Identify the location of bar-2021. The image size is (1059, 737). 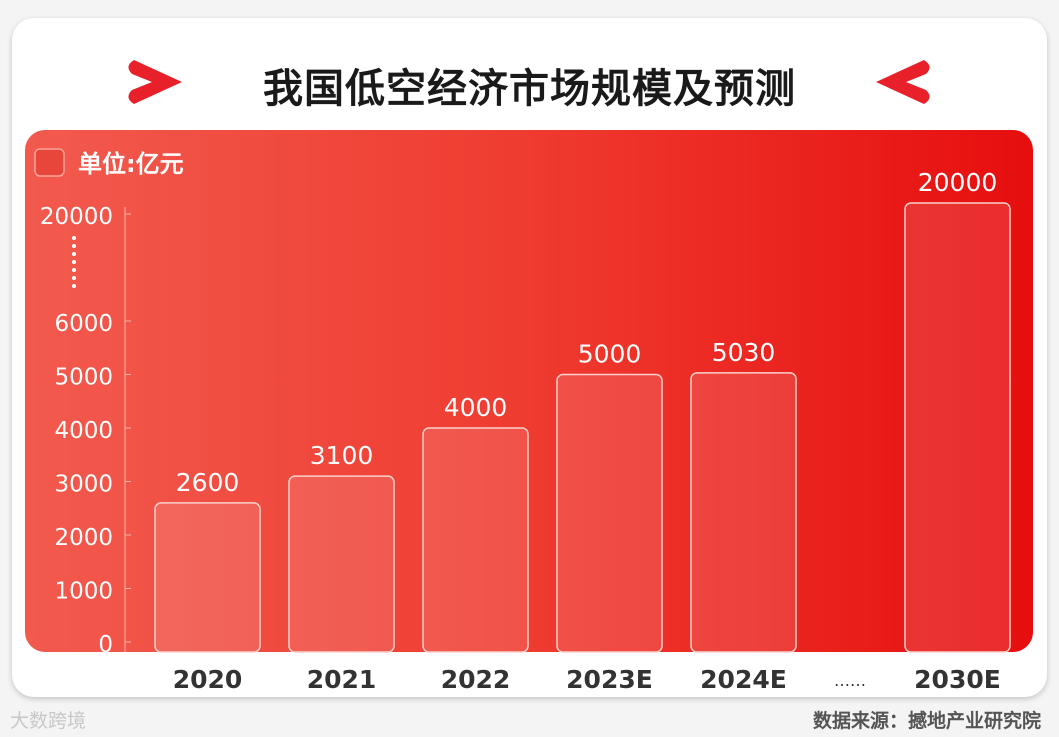
(341, 564).